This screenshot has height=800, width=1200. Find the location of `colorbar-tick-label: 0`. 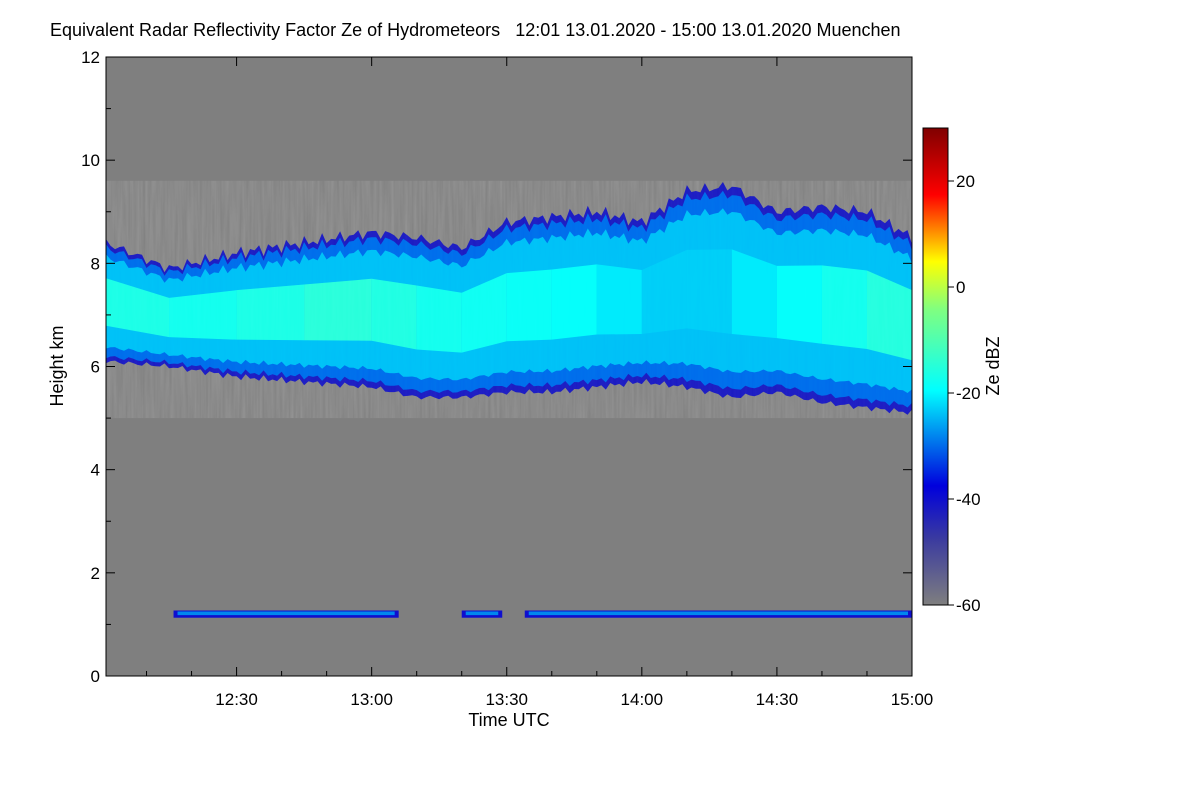

colorbar-tick-label: 0 is located at coordinates (960, 287).